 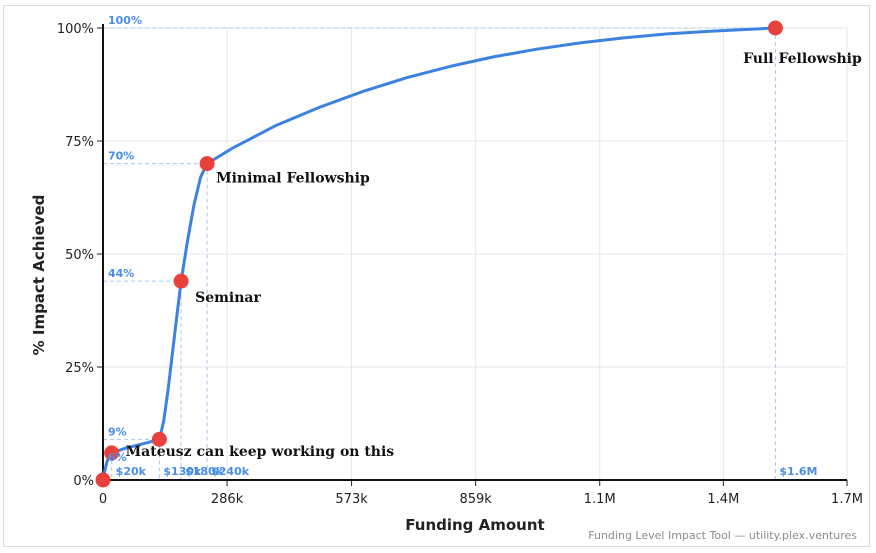 What do you see at coordinates (39, 275) in the screenshot?
I see `y-axis-title: % Impact Achieved` at bounding box center [39, 275].